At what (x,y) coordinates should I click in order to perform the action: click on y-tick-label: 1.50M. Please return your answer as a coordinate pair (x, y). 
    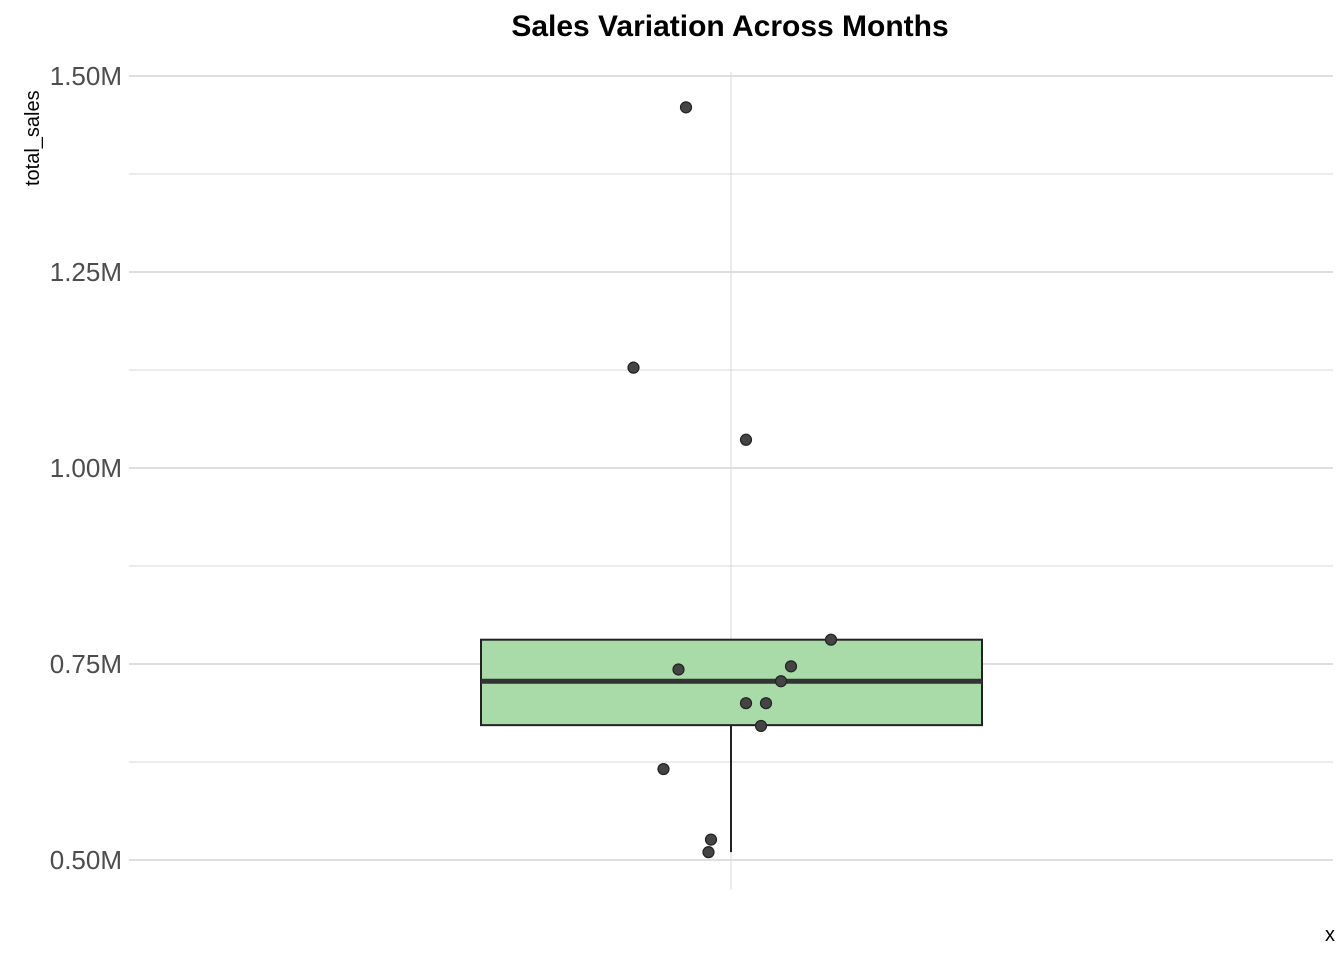
    Looking at the image, I should click on (86, 76).